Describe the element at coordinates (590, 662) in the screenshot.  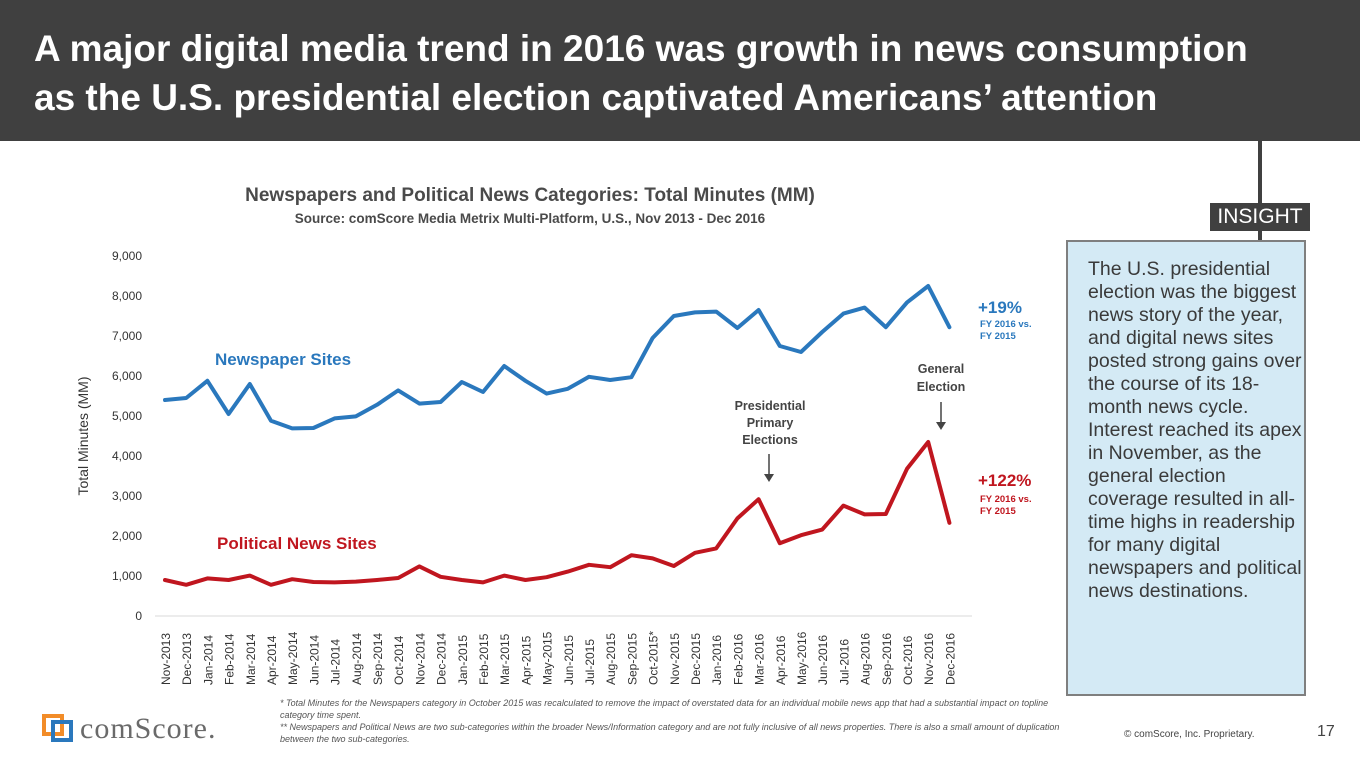
I see `x-tick-label: Jul-2015` at that location.